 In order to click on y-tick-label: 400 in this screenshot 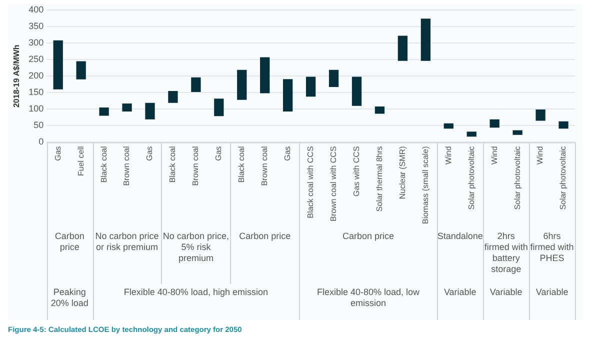, I will do `click(36, 9)`.